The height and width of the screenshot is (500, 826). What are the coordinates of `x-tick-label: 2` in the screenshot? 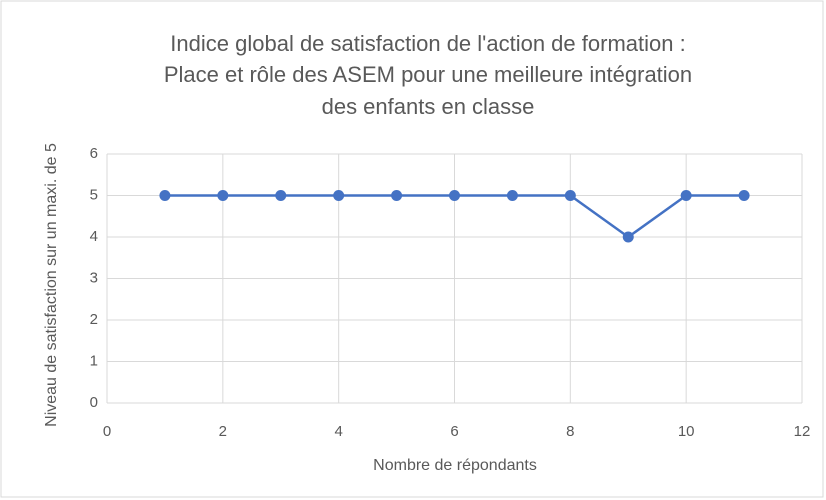 It's located at (223, 431).